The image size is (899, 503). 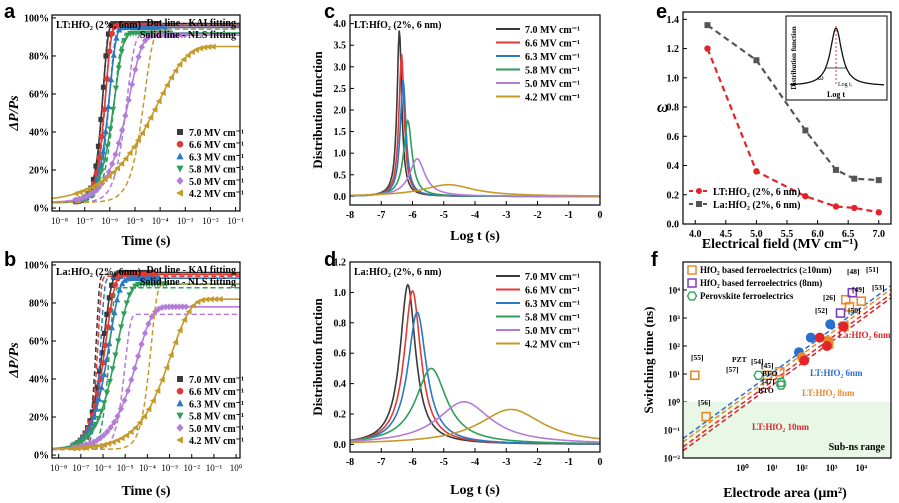 I want to click on legend-label: 7.0 MV cm⁻¹, so click(x=552, y=277).